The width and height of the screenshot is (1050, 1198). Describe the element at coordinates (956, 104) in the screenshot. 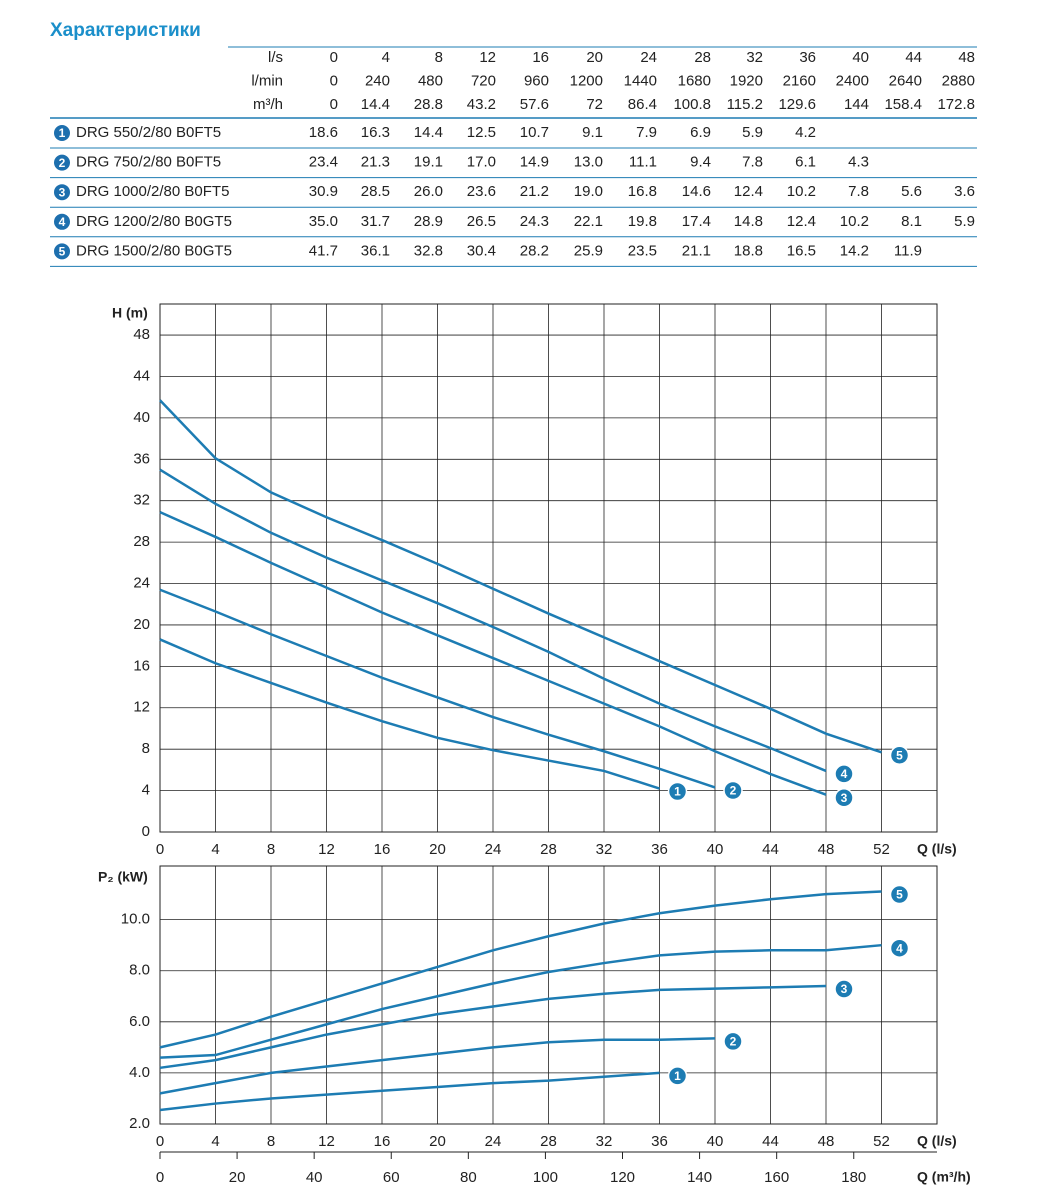

I see `header-cell: 172.8` at that location.